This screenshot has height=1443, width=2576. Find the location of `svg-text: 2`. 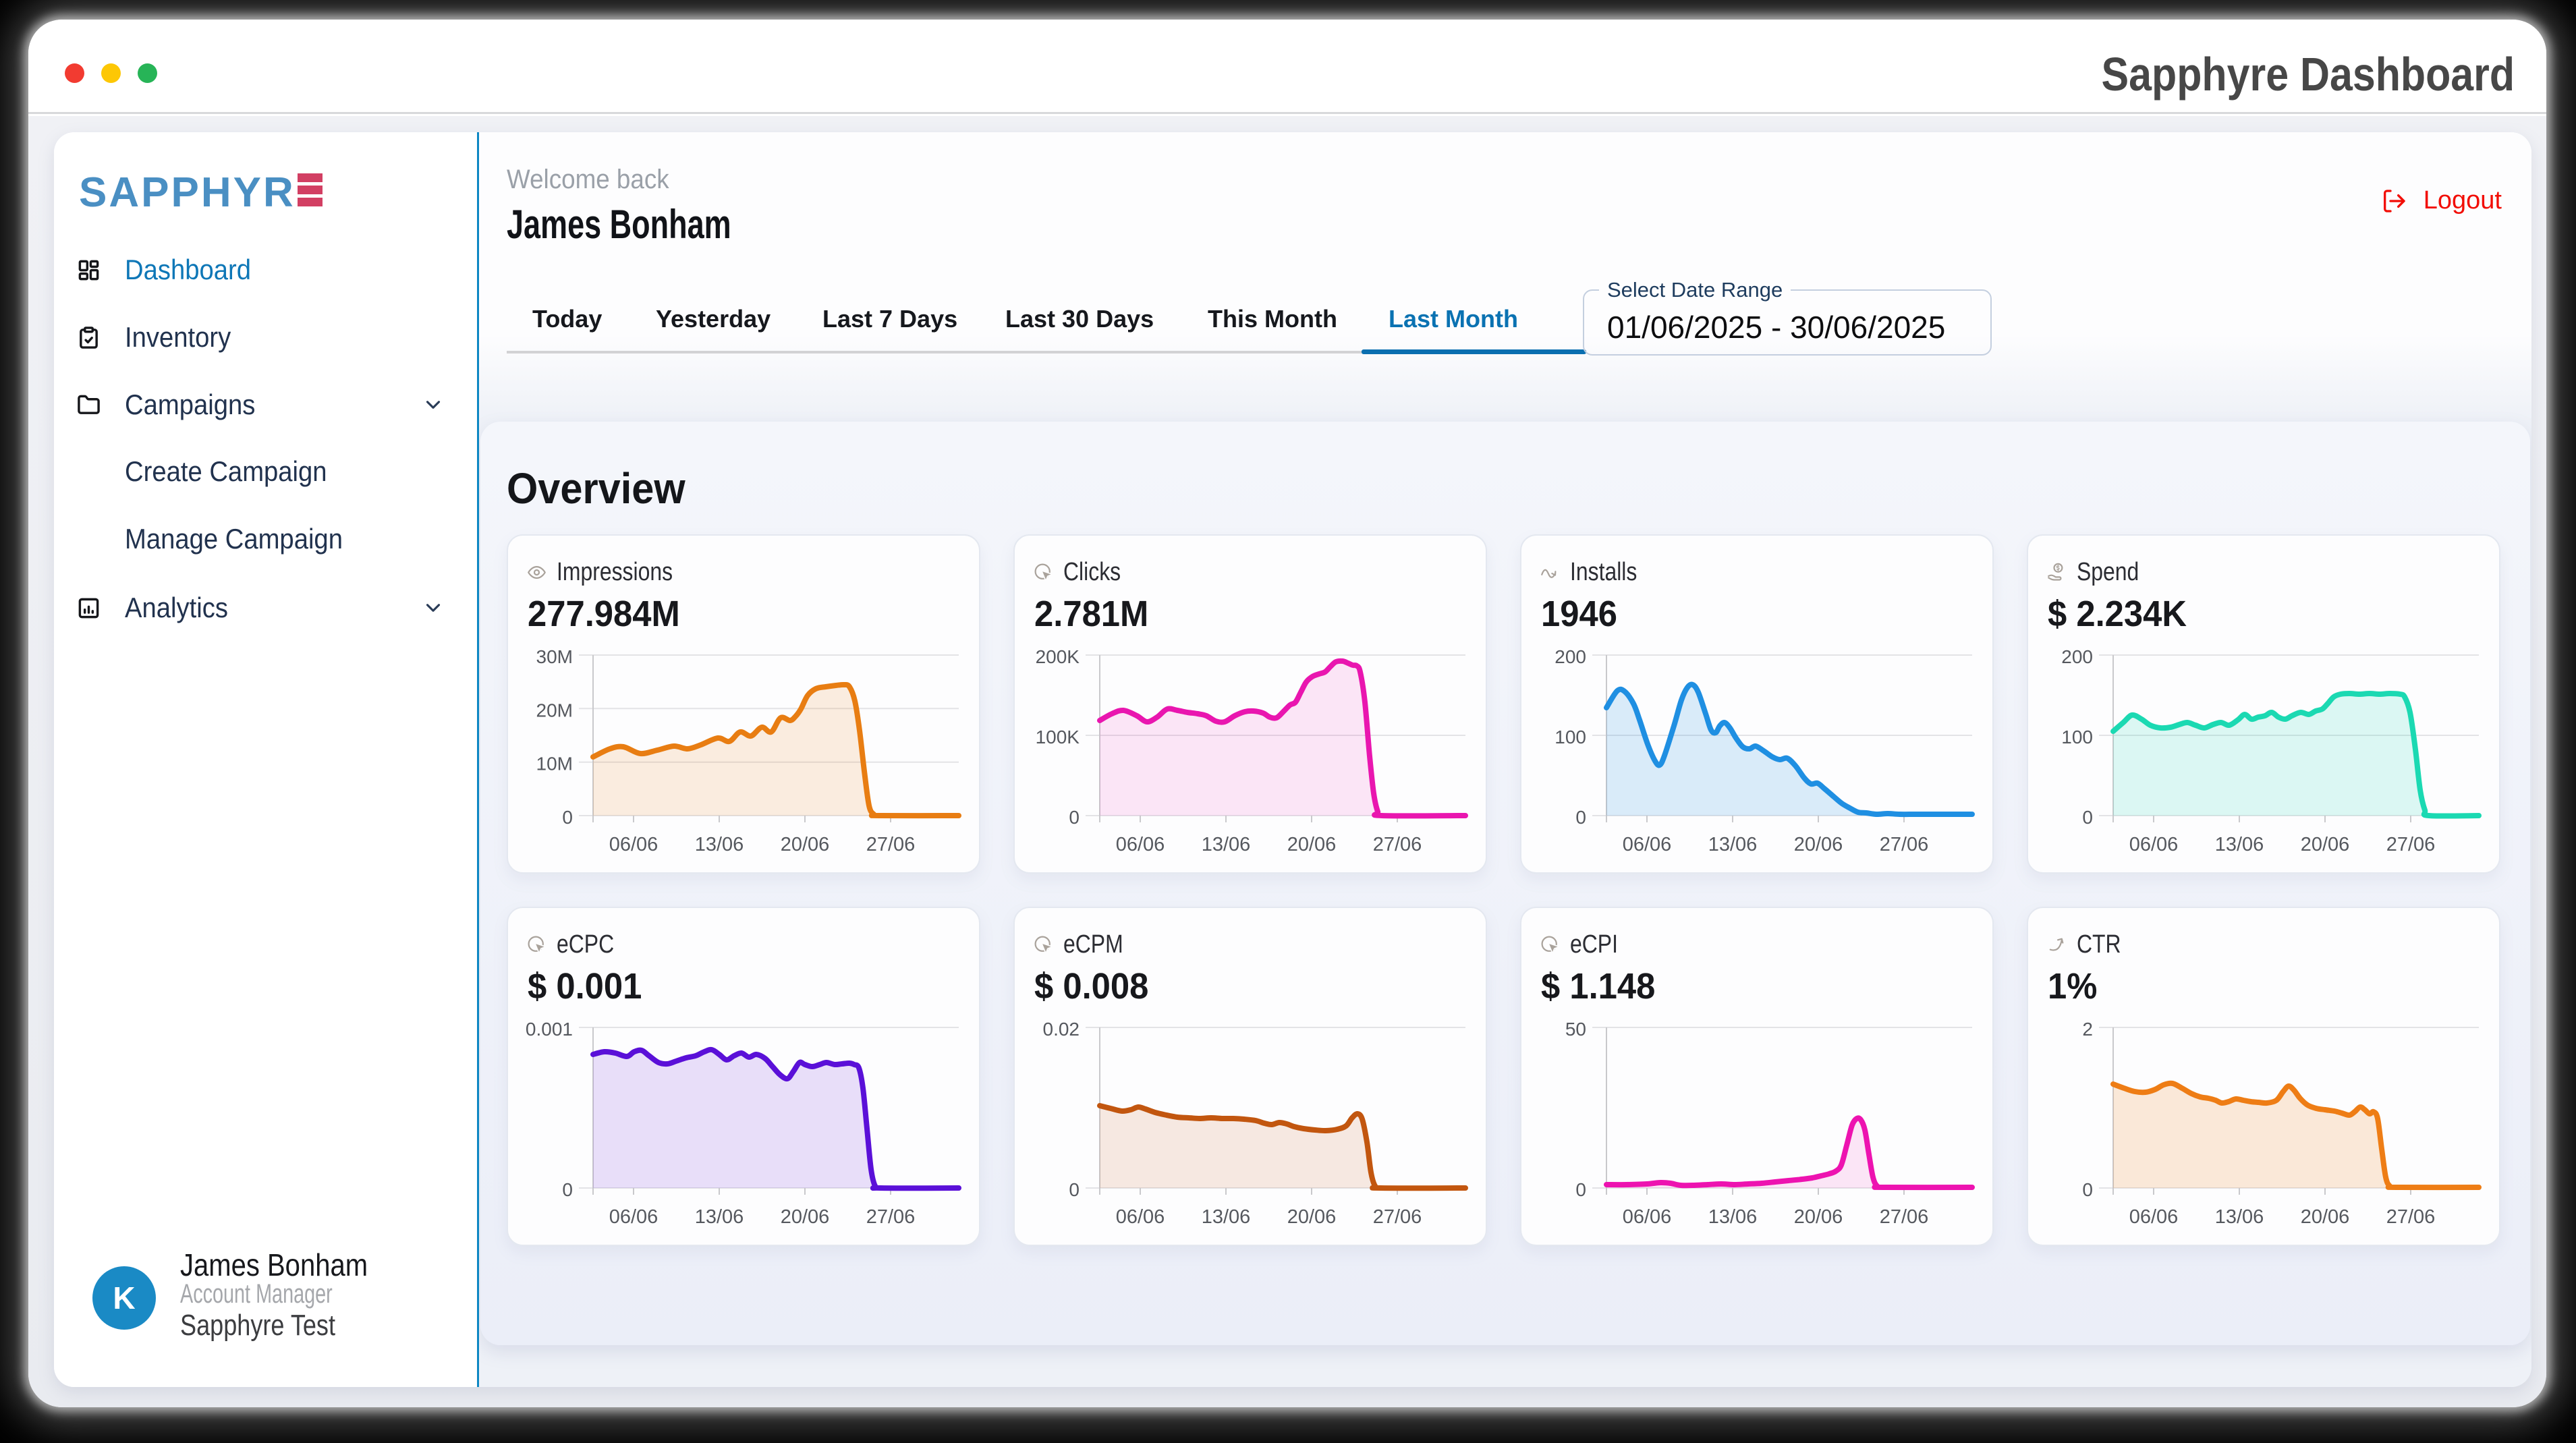

svg-text: 2 is located at coordinates (2087, 1029).